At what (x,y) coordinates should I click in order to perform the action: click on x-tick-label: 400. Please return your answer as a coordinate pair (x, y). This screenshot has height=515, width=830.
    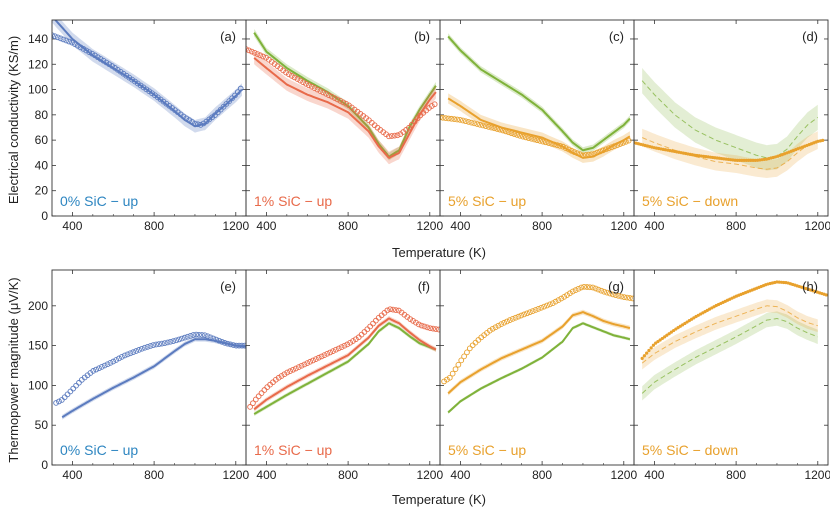
    Looking at the image, I should click on (654, 475).